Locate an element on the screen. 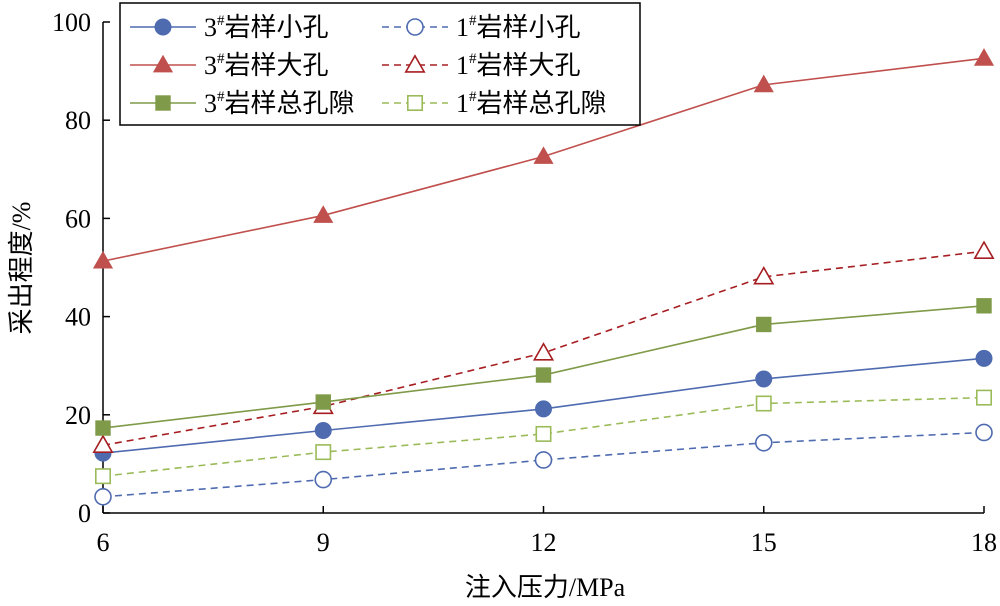  y-tick-label: 100 is located at coordinates (71, 22).